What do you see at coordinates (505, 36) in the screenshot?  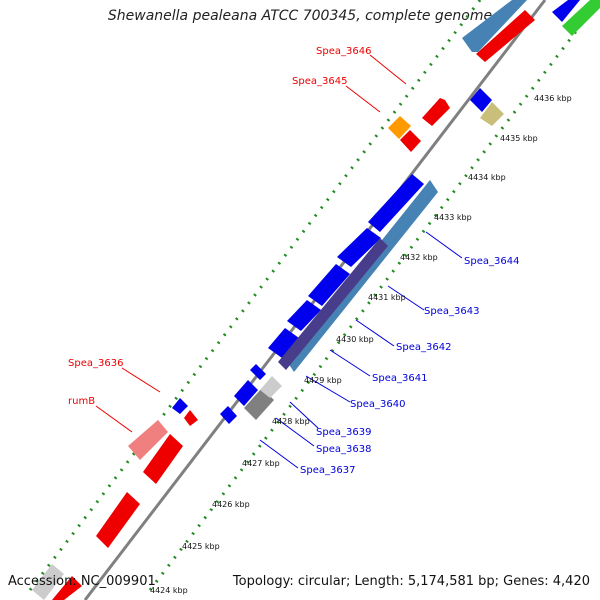 I see `gene-top-red` at bounding box center [505, 36].